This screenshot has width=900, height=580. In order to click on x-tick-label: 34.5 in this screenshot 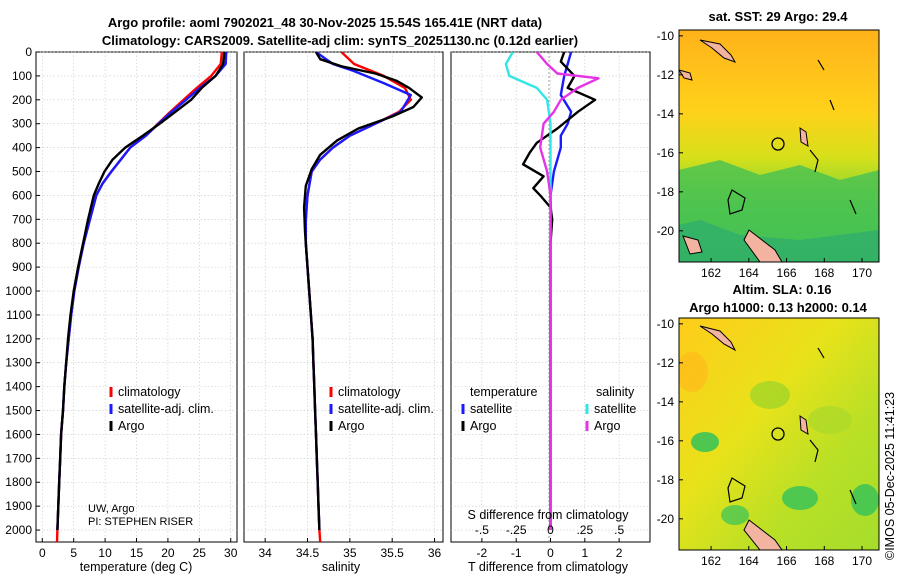, I will do `click(308, 553)`.